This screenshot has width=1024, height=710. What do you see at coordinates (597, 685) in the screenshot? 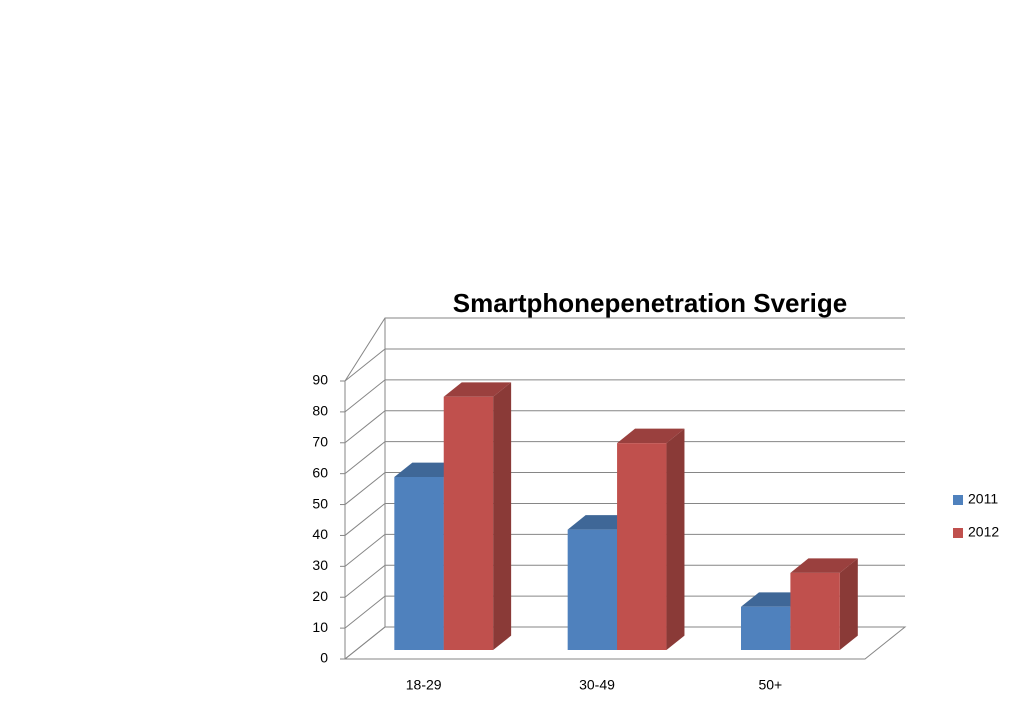
I see `x-tick-label: 30-49` at bounding box center [597, 685].